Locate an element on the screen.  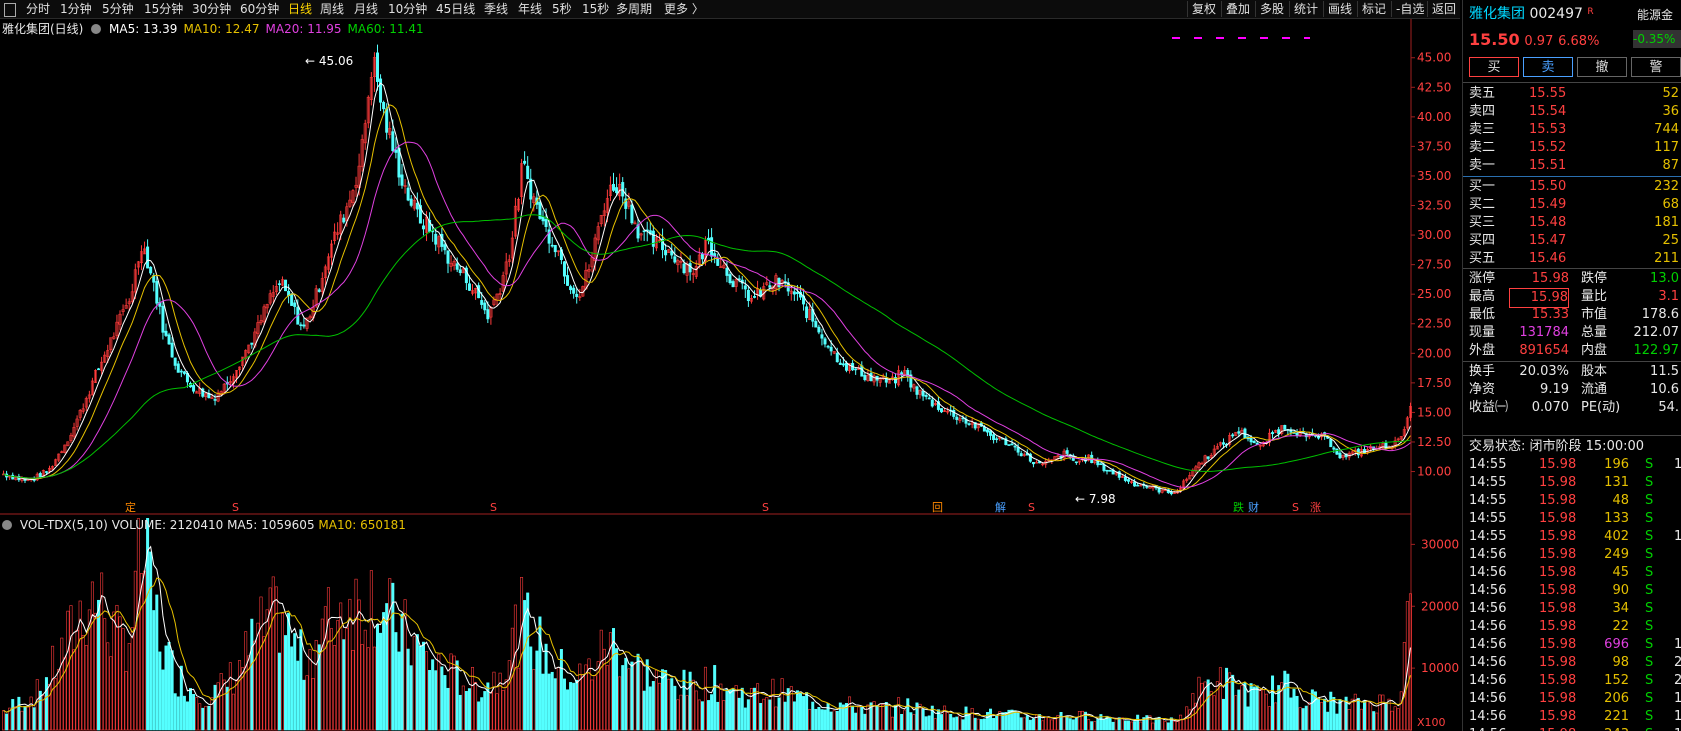
period-tab: 1分钟 is located at coordinates (76, 9).